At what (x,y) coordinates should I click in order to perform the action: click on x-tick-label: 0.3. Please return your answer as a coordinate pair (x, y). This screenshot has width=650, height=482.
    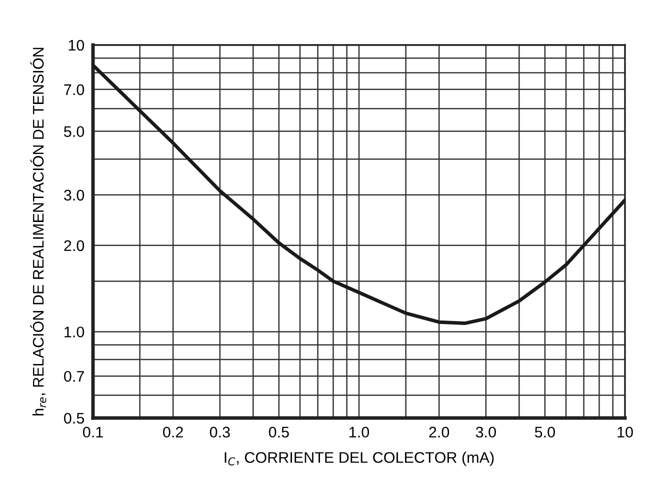
    Looking at the image, I should click on (220, 432).